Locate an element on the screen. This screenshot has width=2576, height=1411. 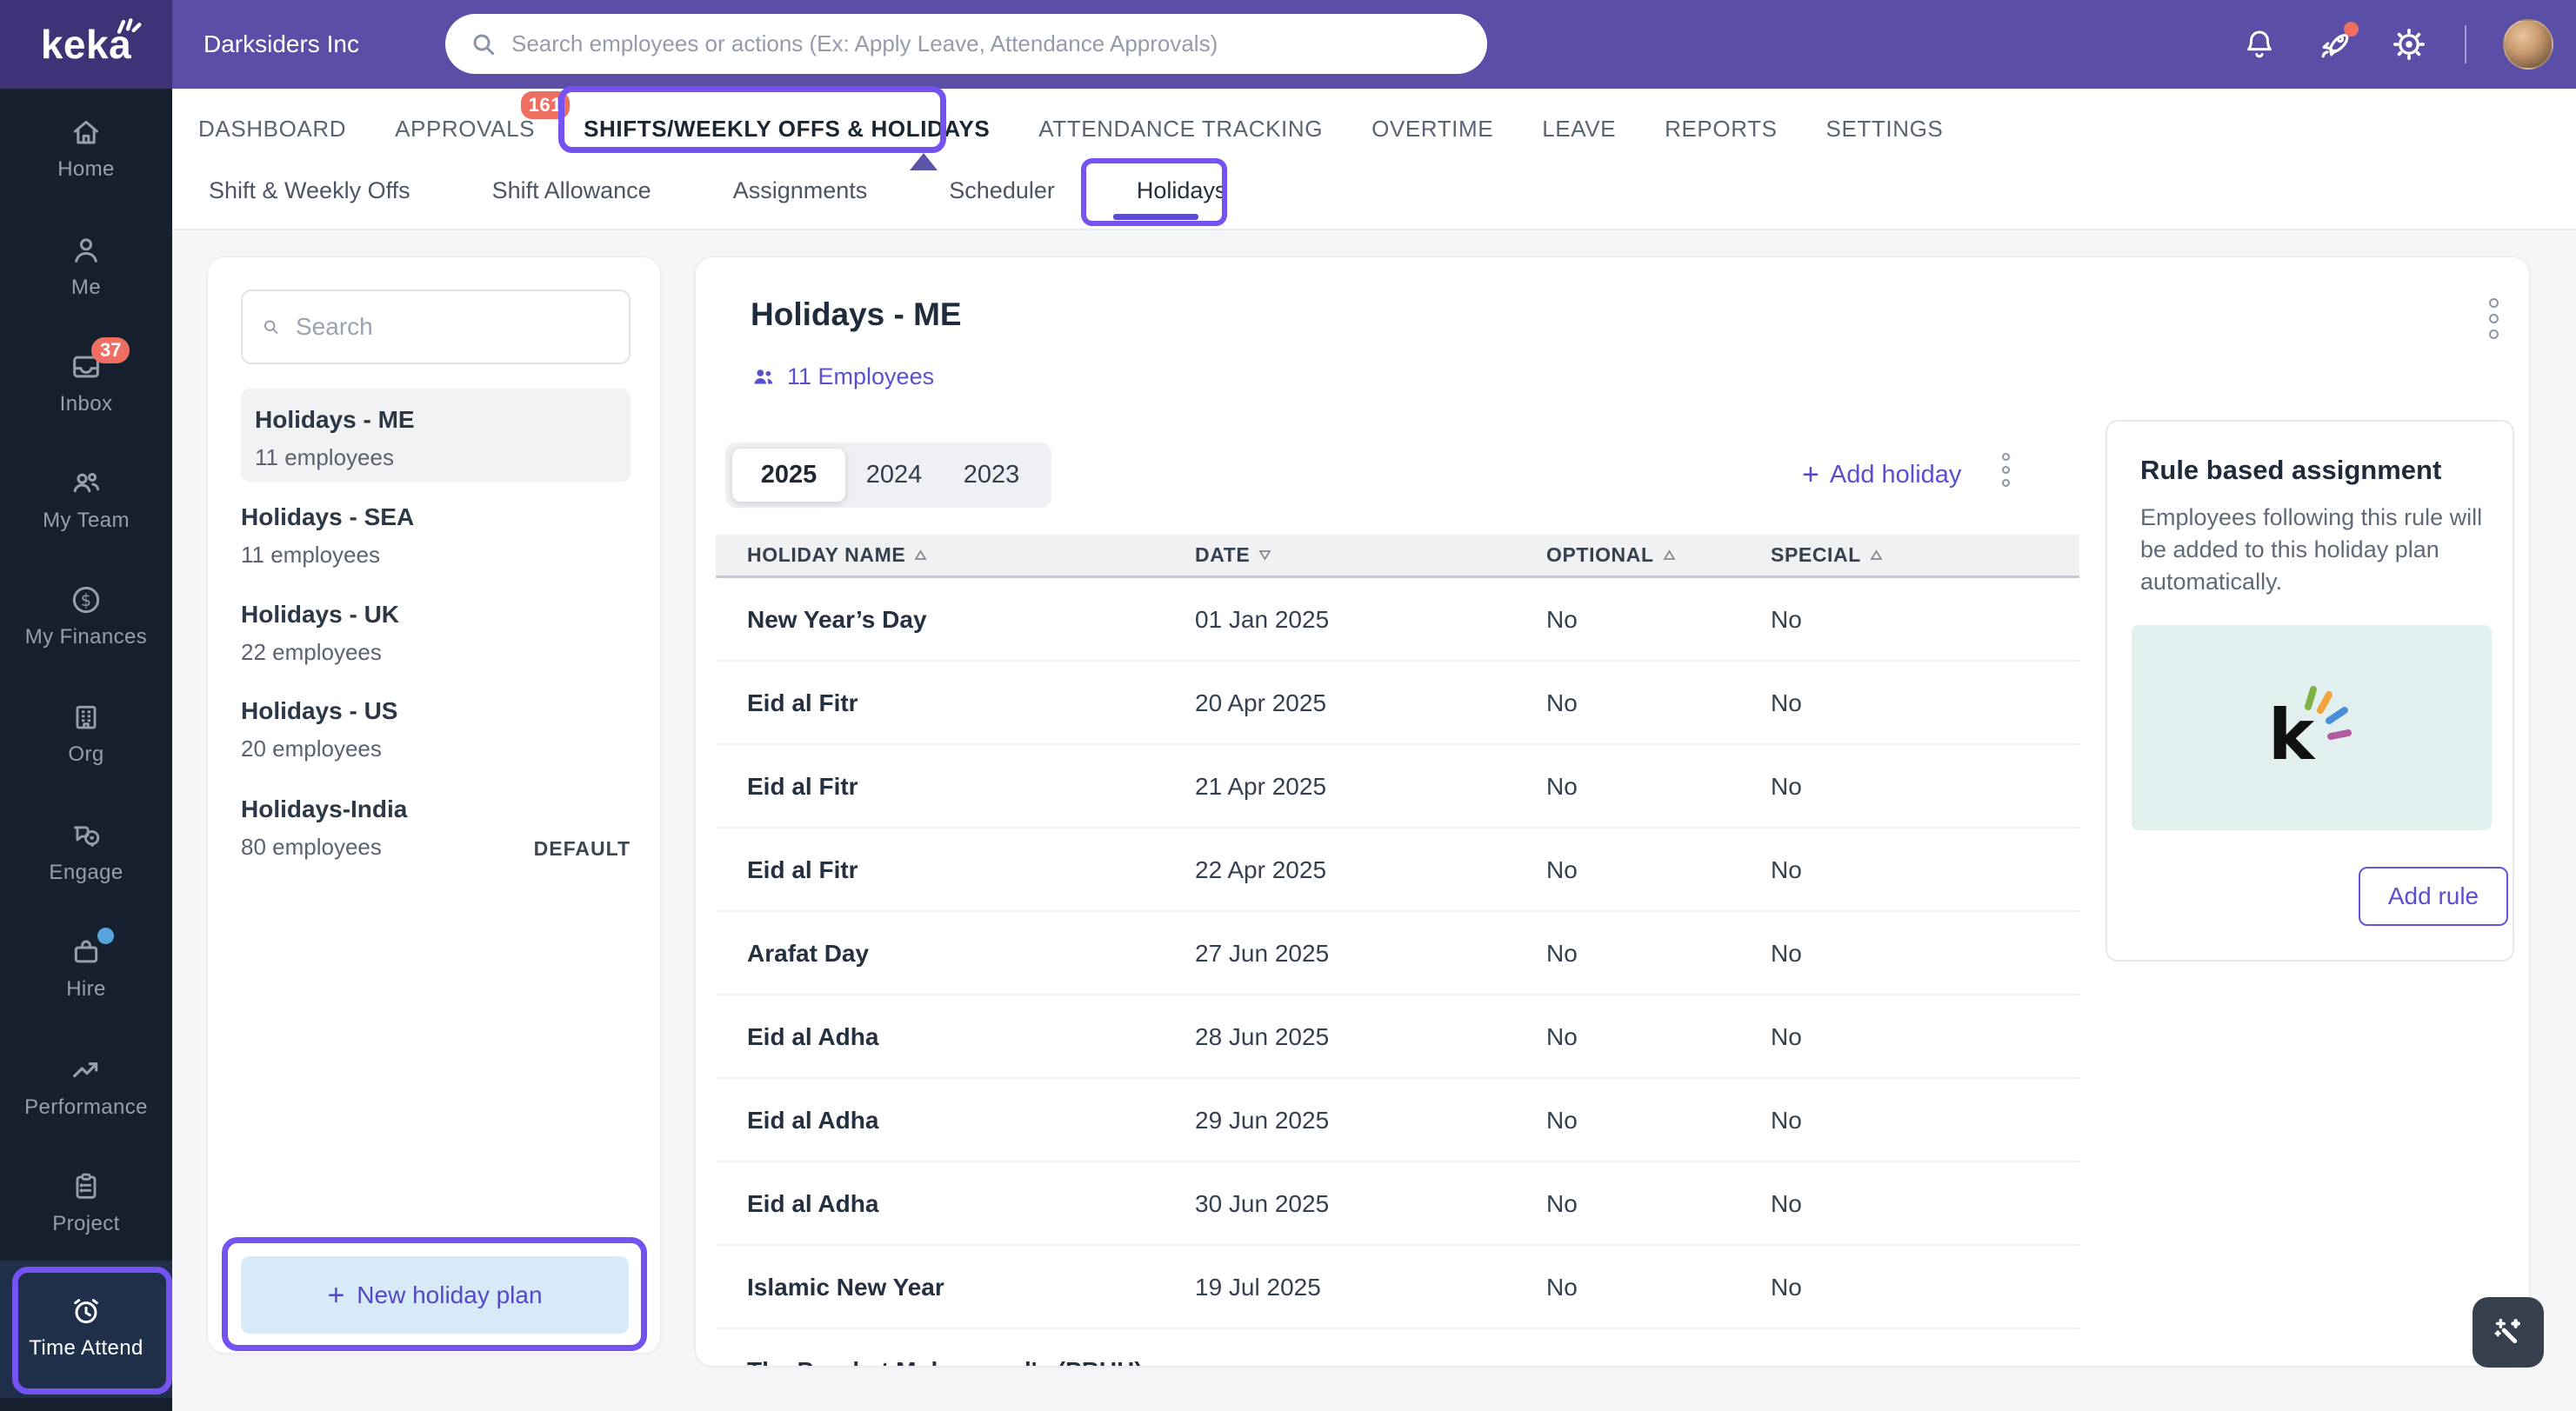
magic-wand-assistant-button is located at coordinates (2508, 1333).